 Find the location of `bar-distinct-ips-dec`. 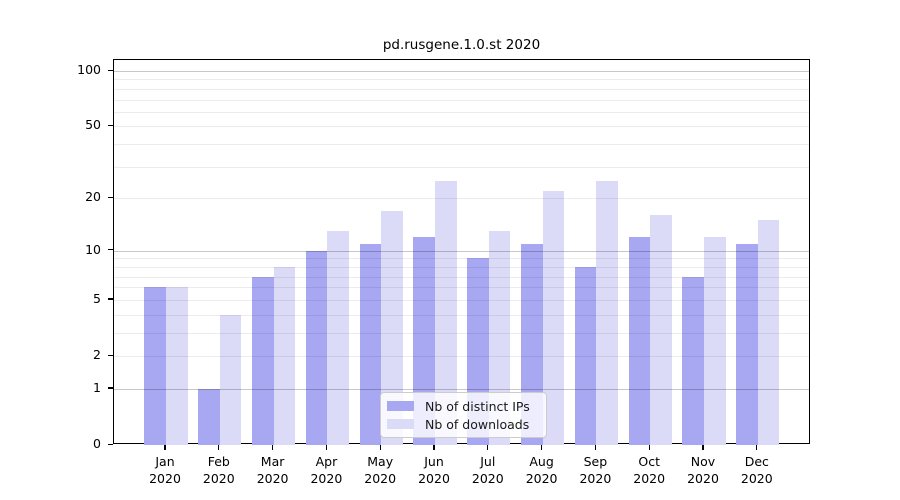

bar-distinct-ips-dec is located at coordinates (747, 344).